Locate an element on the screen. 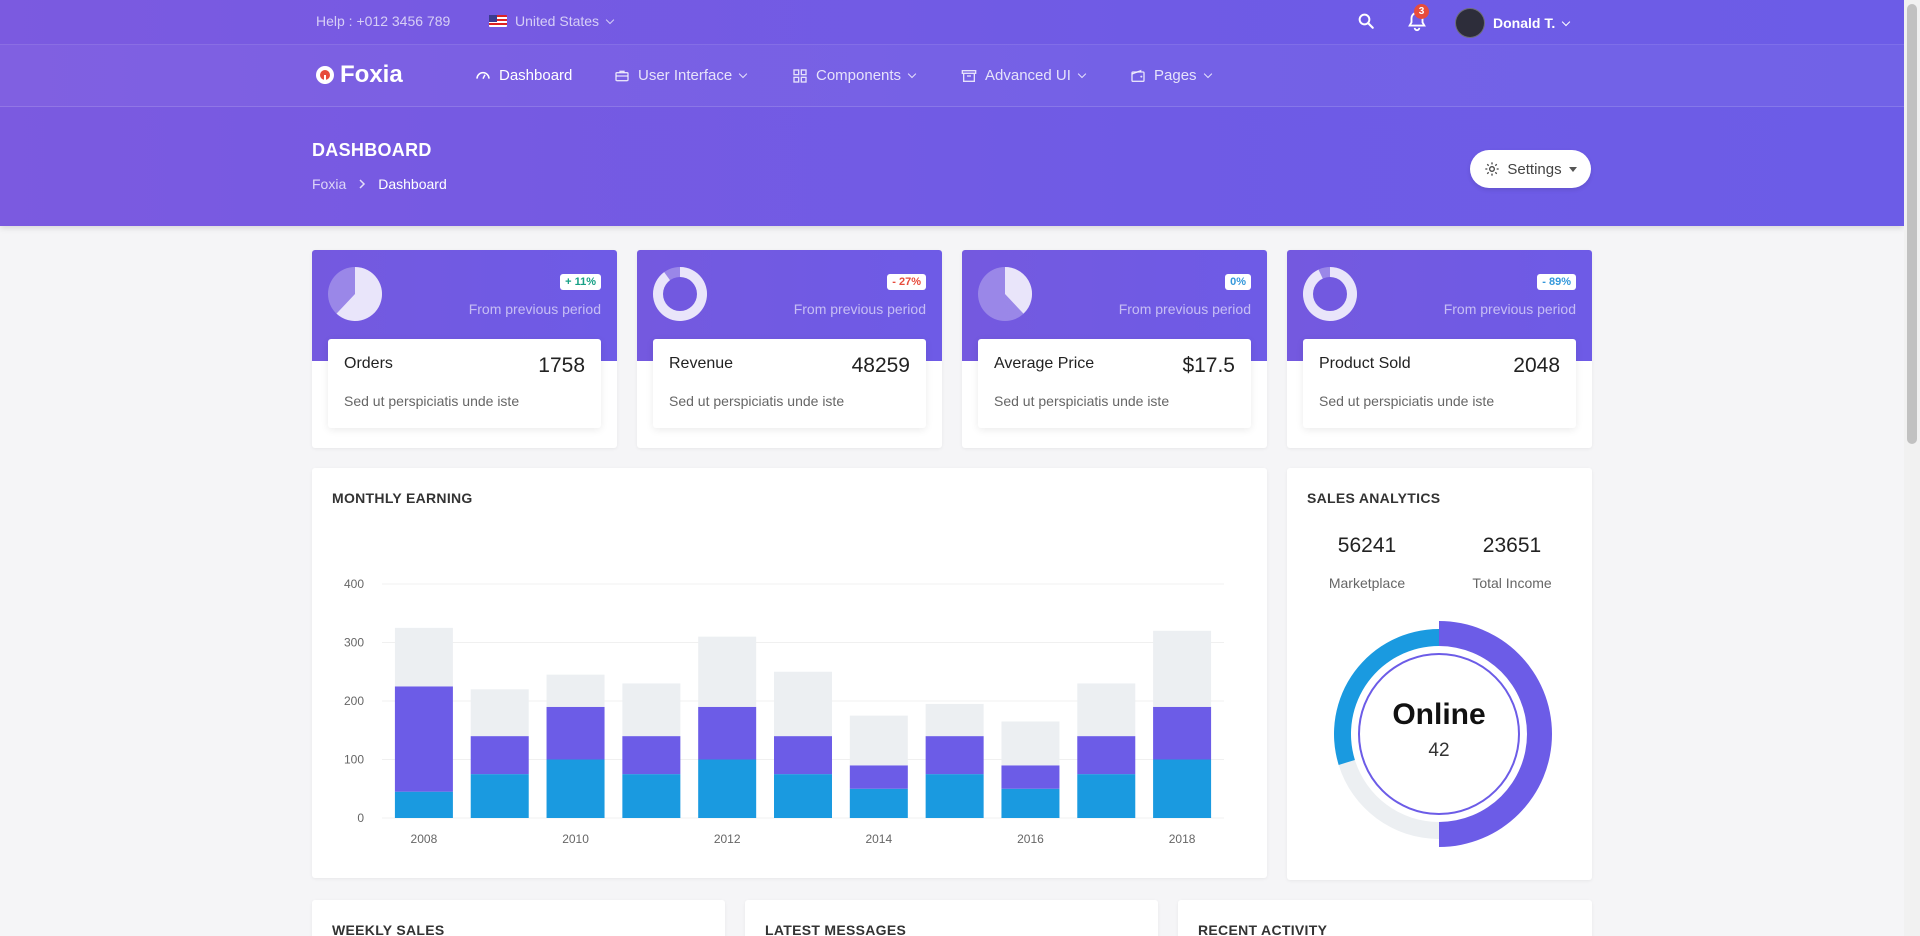 The image size is (1920, 936). weekly-sales-card: WEEKLY SALES is located at coordinates (518, 918).